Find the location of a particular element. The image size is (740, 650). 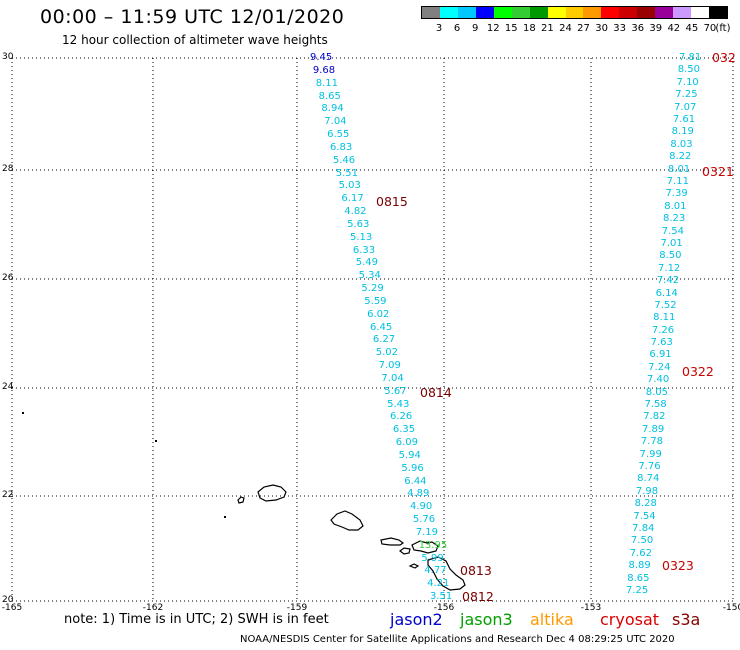

wave-height-value: 9.68 is located at coordinates (324, 70).